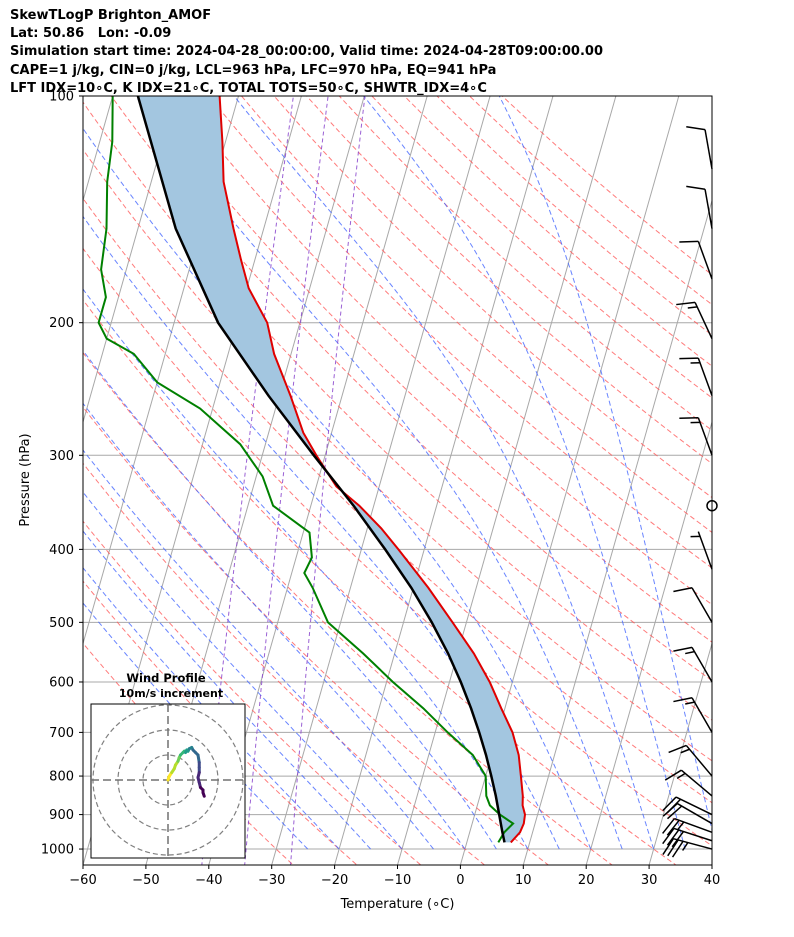 The width and height of the screenshot is (794, 937). Describe the element at coordinates (61, 456) in the screenshot. I see `y-tick-label: 300` at that location.